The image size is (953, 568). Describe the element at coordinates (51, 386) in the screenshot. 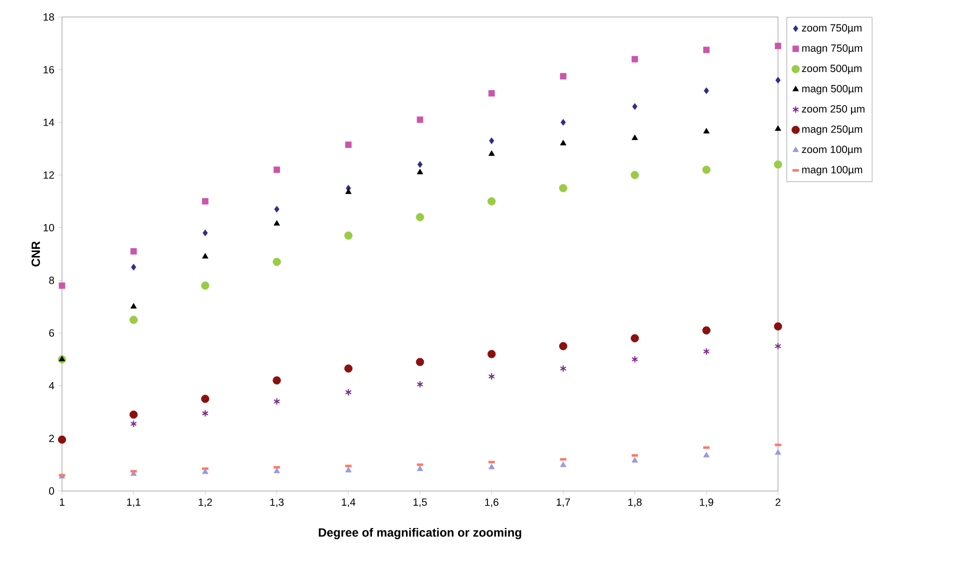

I see `y-tick-label: 4` at that location.